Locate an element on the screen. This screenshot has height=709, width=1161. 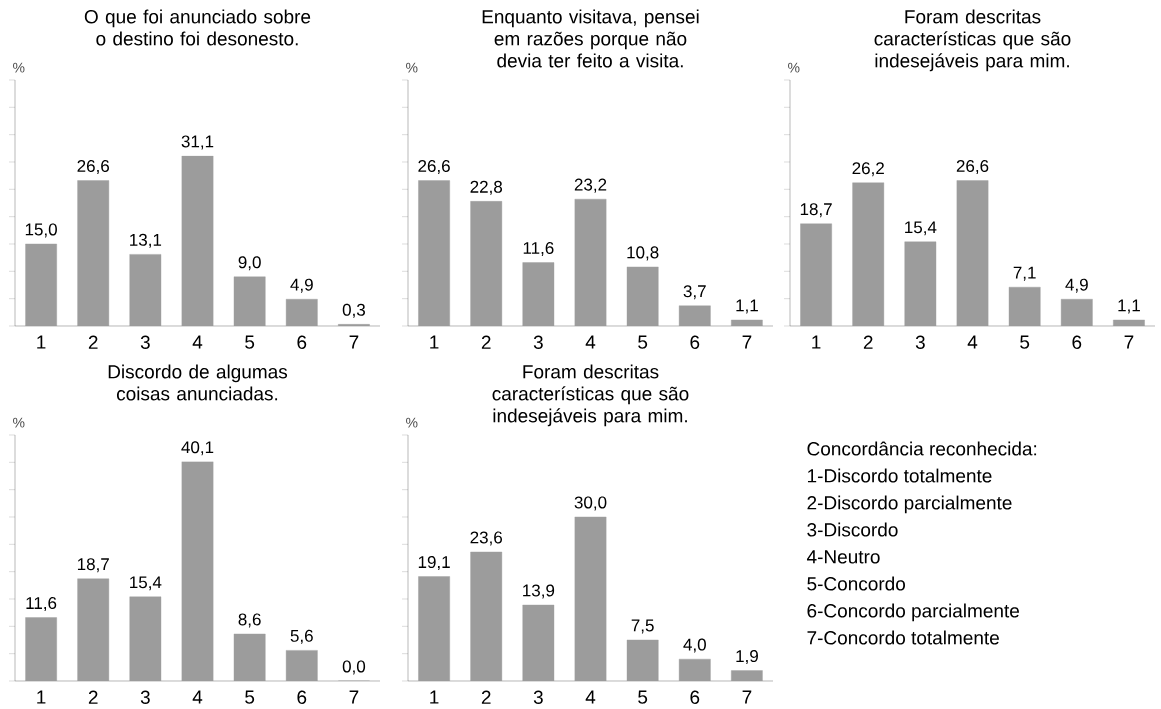
data-label: 5,6 is located at coordinates (301, 636).